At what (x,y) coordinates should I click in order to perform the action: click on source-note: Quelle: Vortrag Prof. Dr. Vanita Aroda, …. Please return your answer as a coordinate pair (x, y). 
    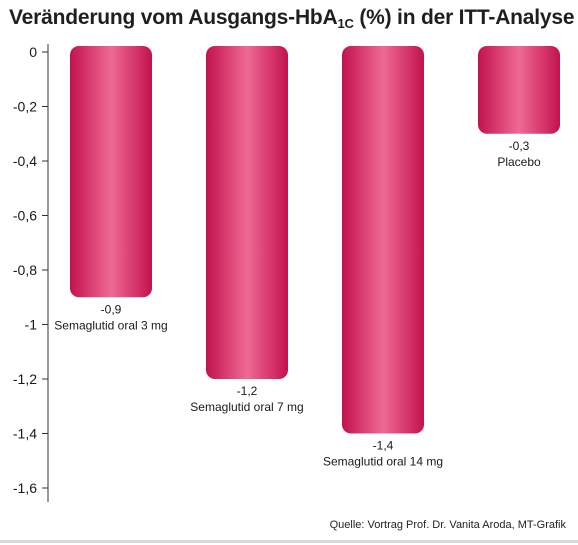
    Looking at the image, I should click on (447, 525).